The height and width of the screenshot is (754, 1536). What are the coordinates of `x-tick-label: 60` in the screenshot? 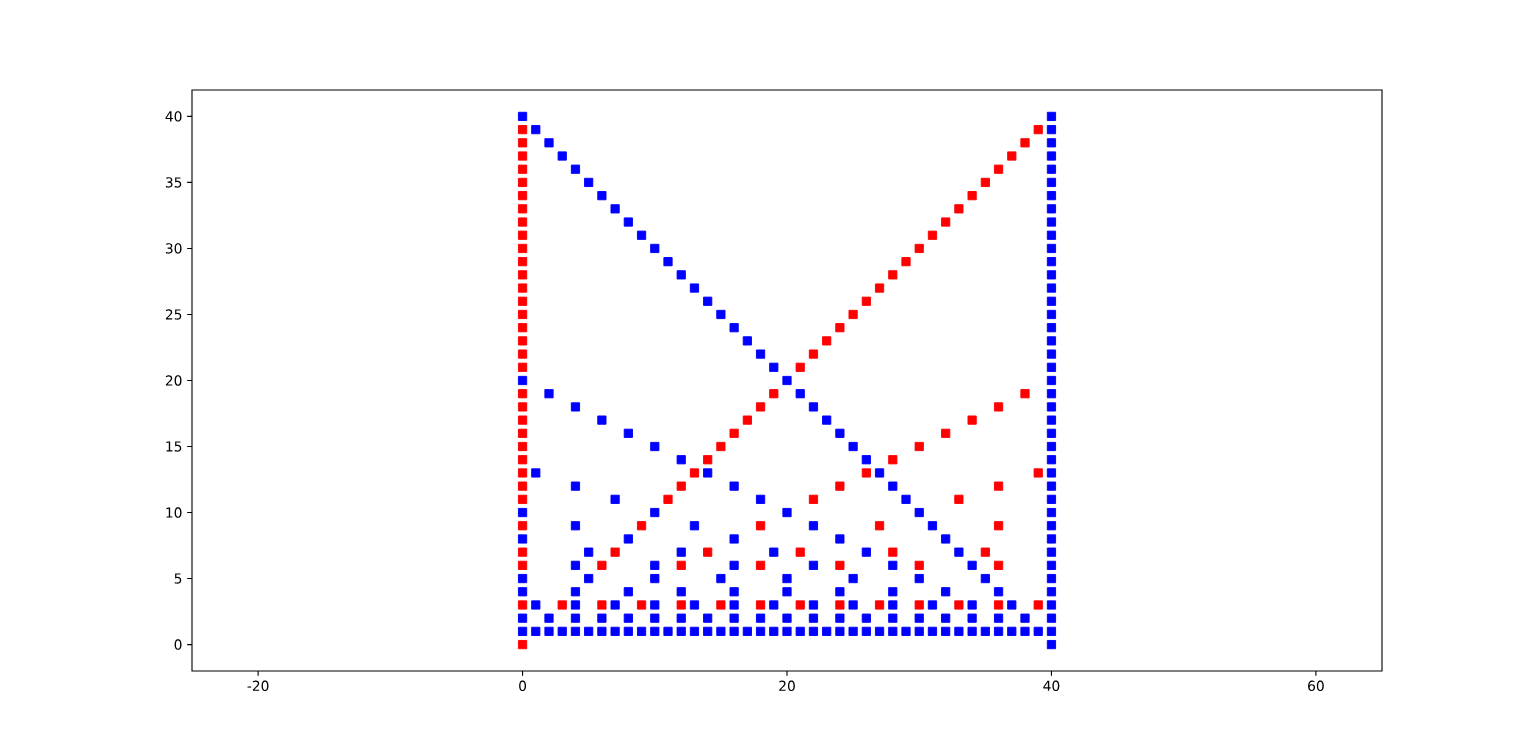 It's located at (1316, 685).